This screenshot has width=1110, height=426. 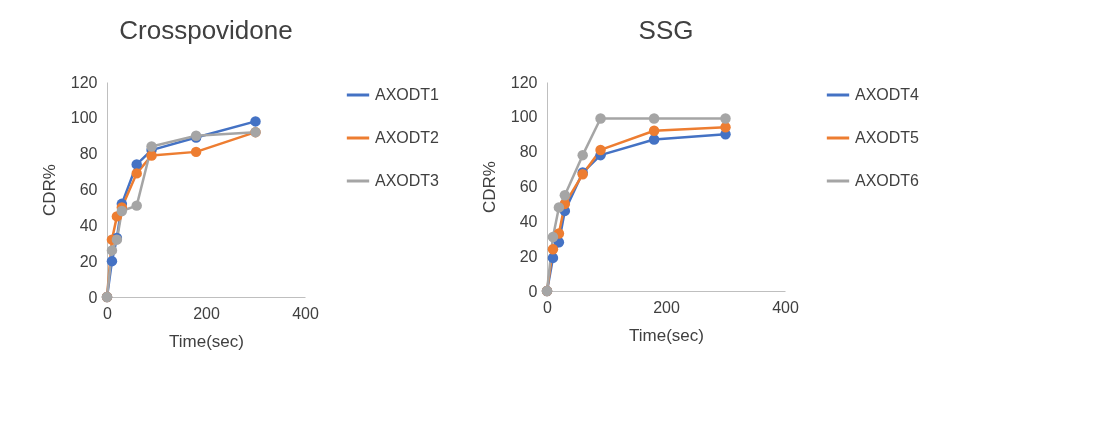 What do you see at coordinates (407, 94) in the screenshot?
I see `legend-label: AXODT1` at bounding box center [407, 94].